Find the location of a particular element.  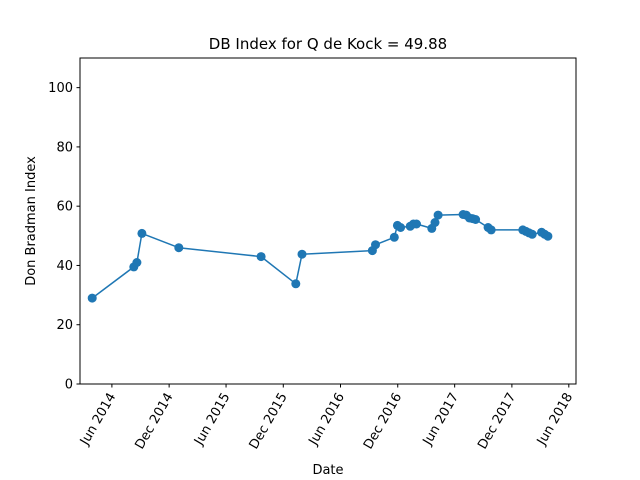

y-tick-label: 0 is located at coordinates (69, 385).